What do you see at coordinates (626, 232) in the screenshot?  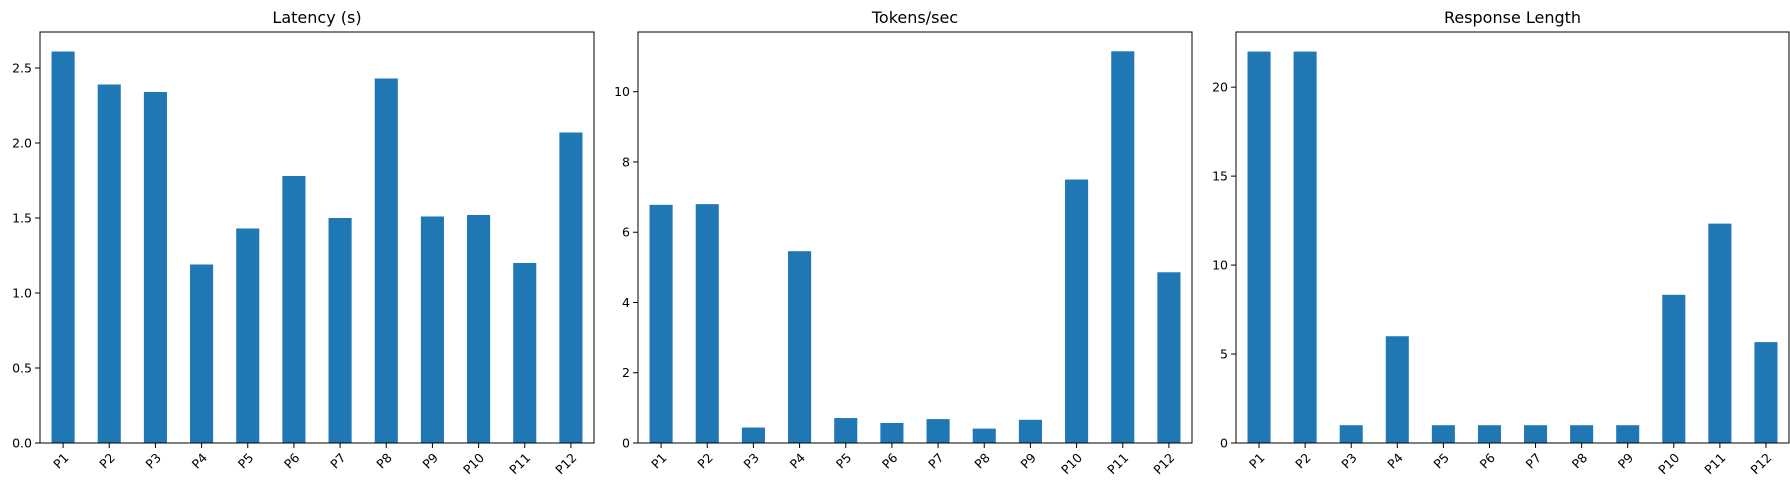 I see `y-tick-label: 6` at bounding box center [626, 232].